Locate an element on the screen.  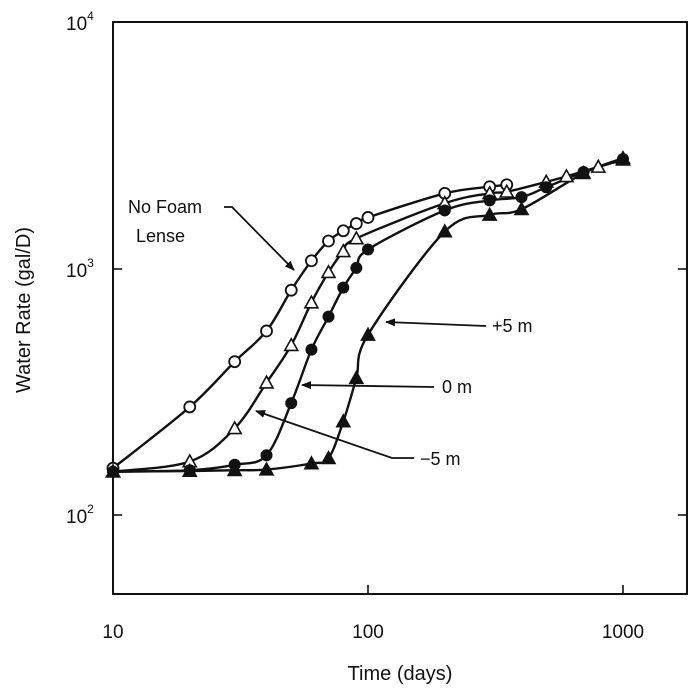
annotation-minus5: −5 m is located at coordinates (440, 459).